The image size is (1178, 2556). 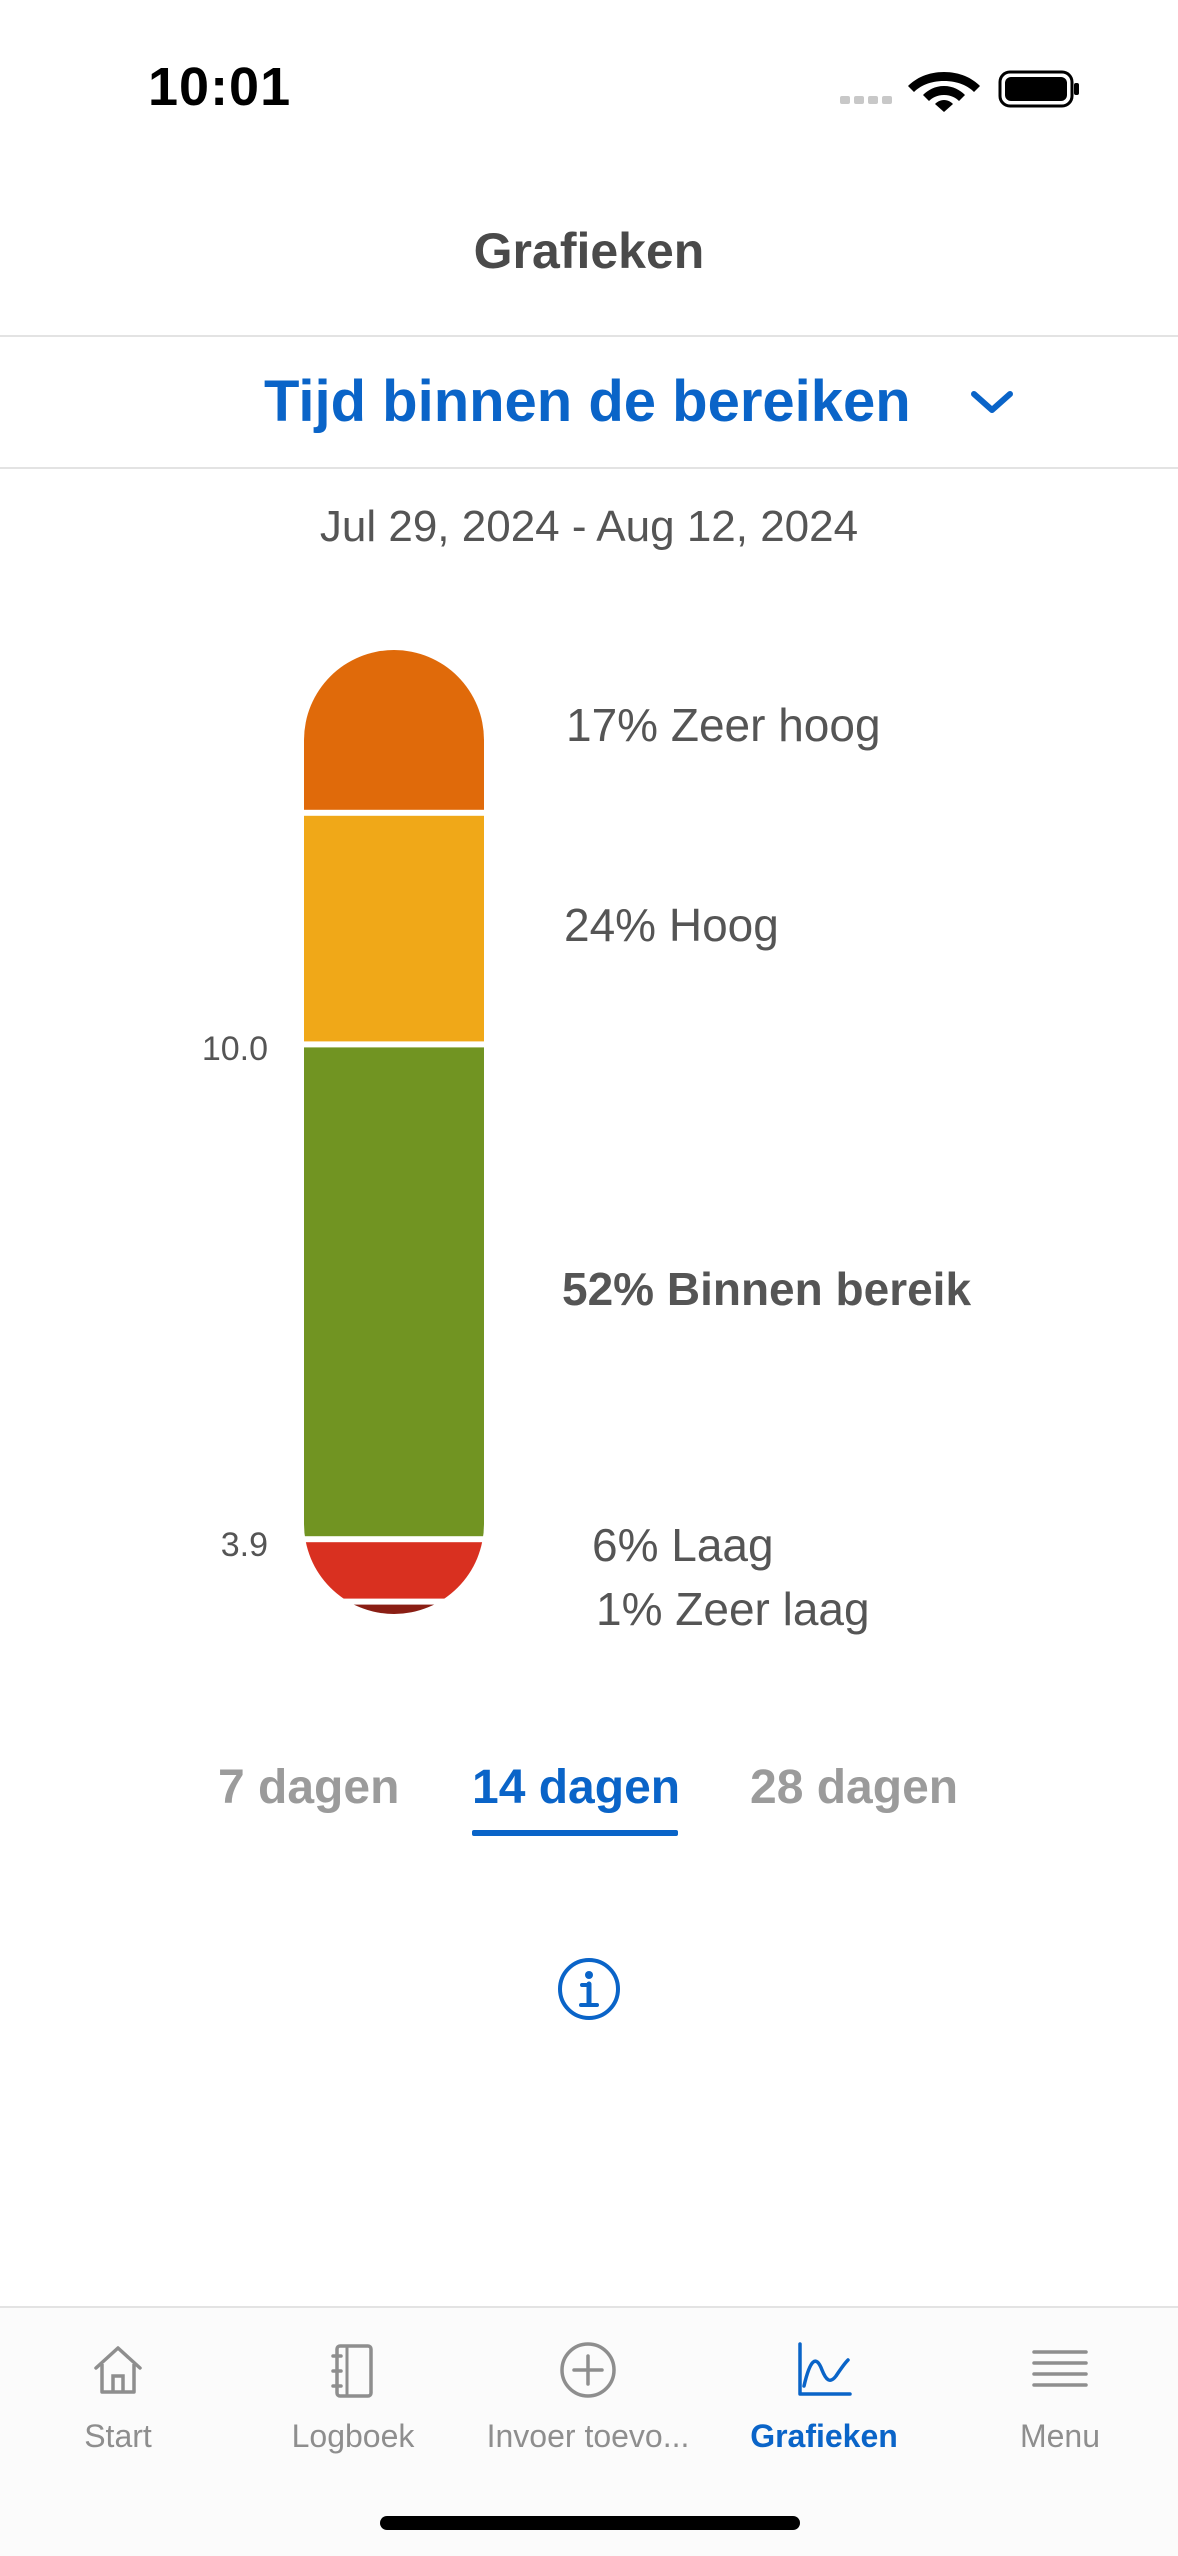 I want to click on period-tabs: 7 dagen 14 dagen 28 dagen, so click(x=589, y=1800).